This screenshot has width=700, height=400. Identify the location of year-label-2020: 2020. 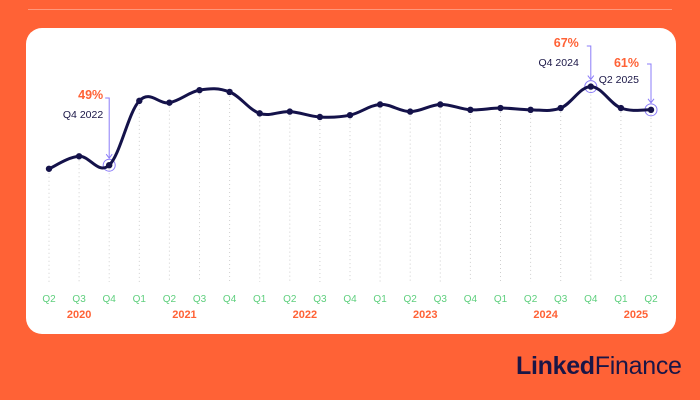
(79, 315).